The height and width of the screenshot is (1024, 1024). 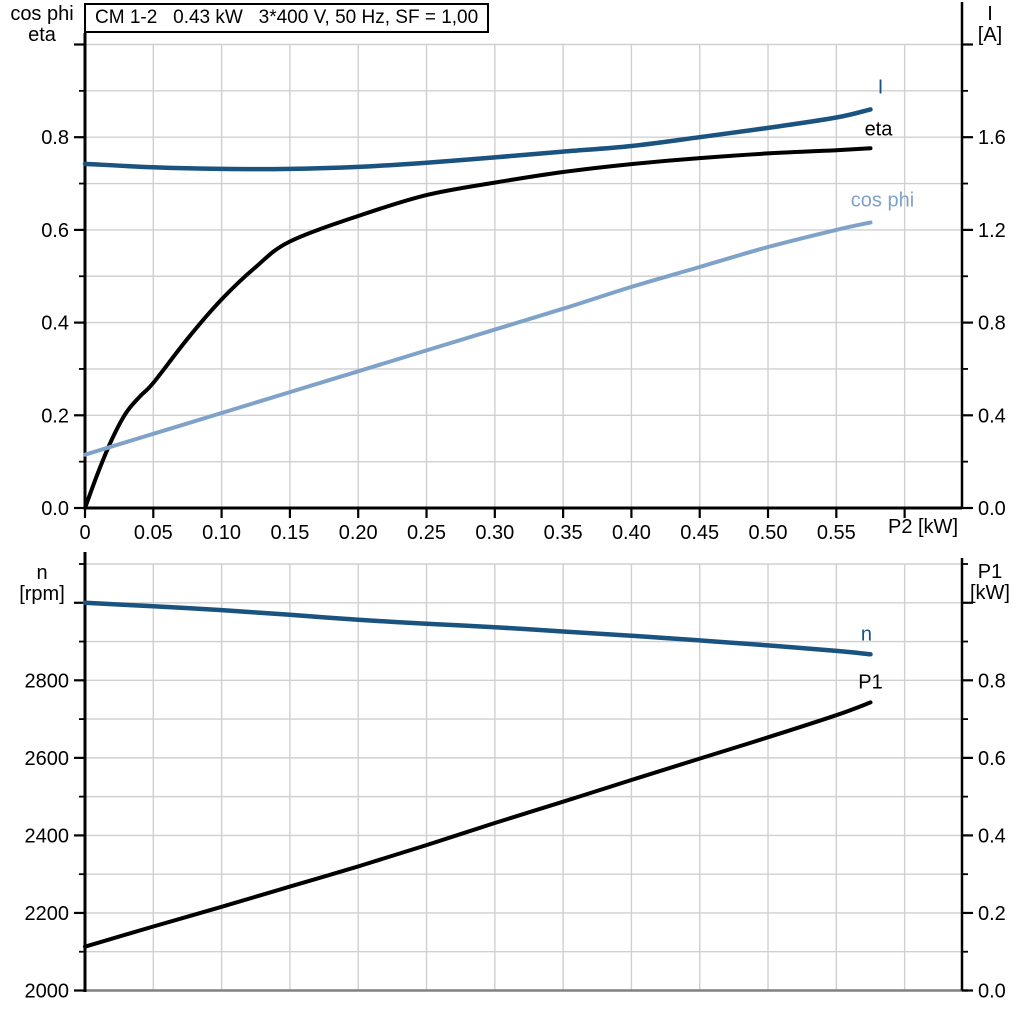 I want to click on top-chart-right-axis-title: I [A], so click(x=990, y=25).